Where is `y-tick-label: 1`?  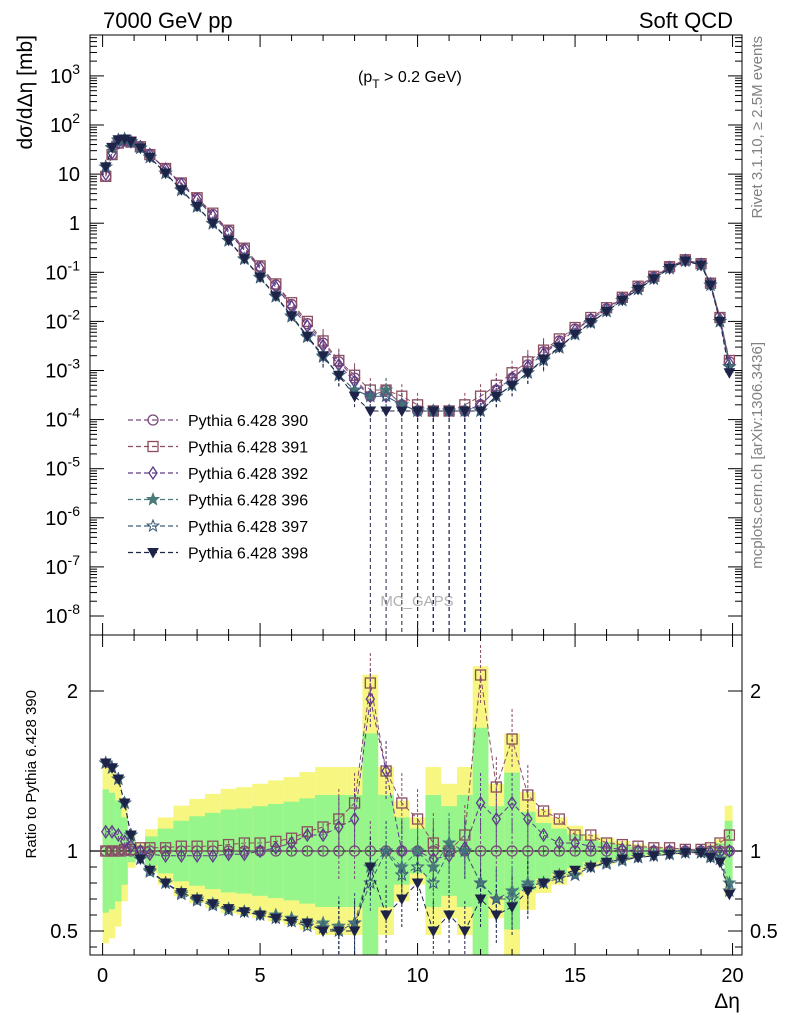 y-tick-label: 1 is located at coordinates (74, 224).